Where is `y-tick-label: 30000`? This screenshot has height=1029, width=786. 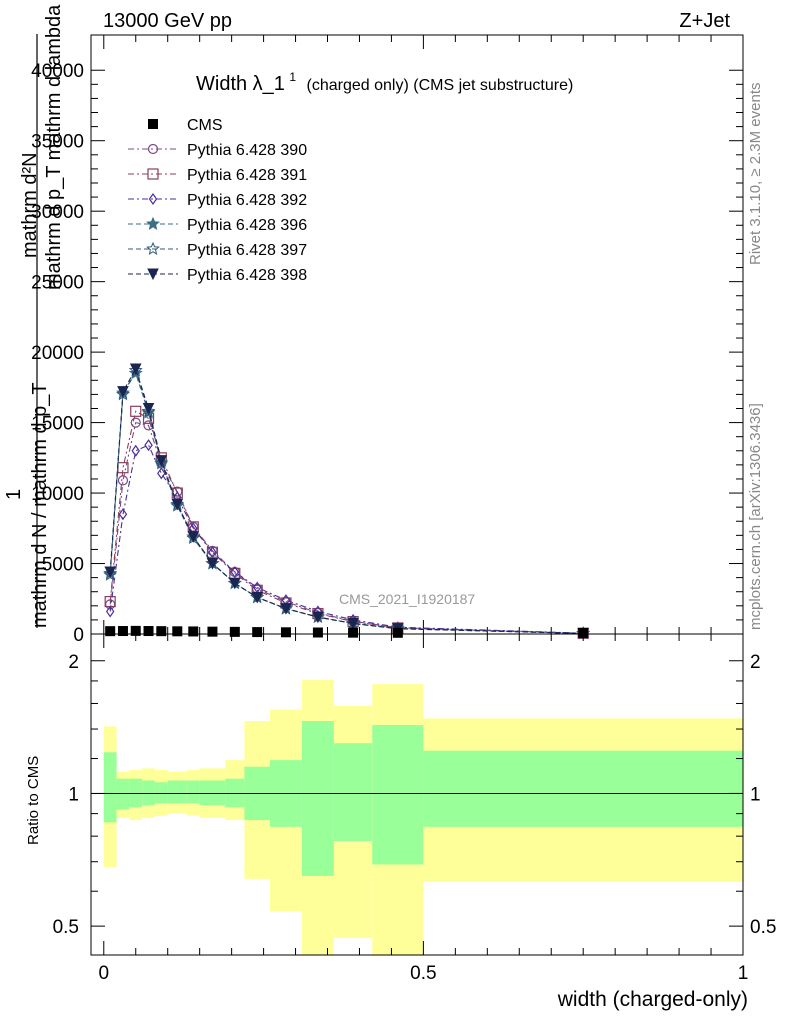 y-tick-label: 30000 is located at coordinates (57, 212).